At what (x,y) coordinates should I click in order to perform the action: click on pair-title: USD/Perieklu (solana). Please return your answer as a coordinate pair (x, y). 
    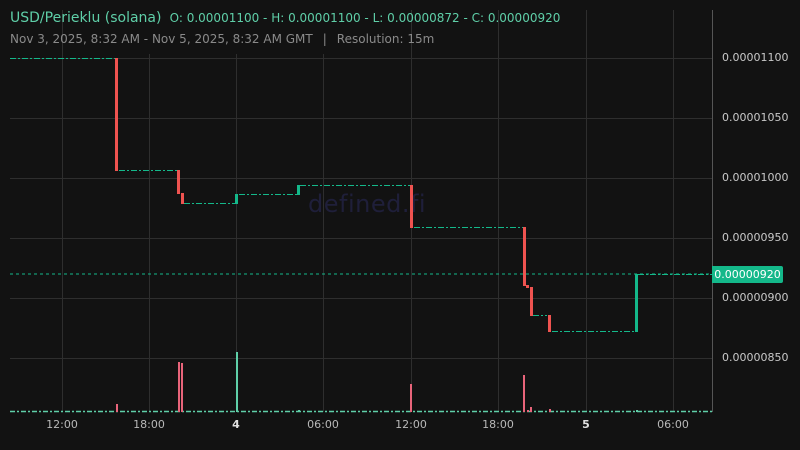
    Looking at the image, I should click on (86, 18).